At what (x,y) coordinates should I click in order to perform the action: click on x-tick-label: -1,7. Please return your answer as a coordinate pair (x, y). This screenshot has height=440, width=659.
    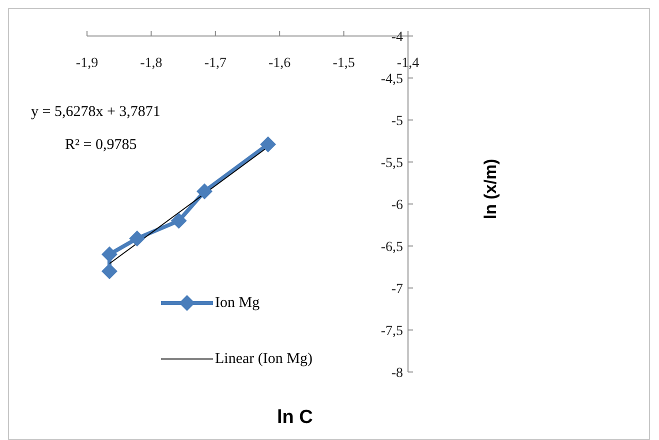
    Looking at the image, I should click on (215, 63).